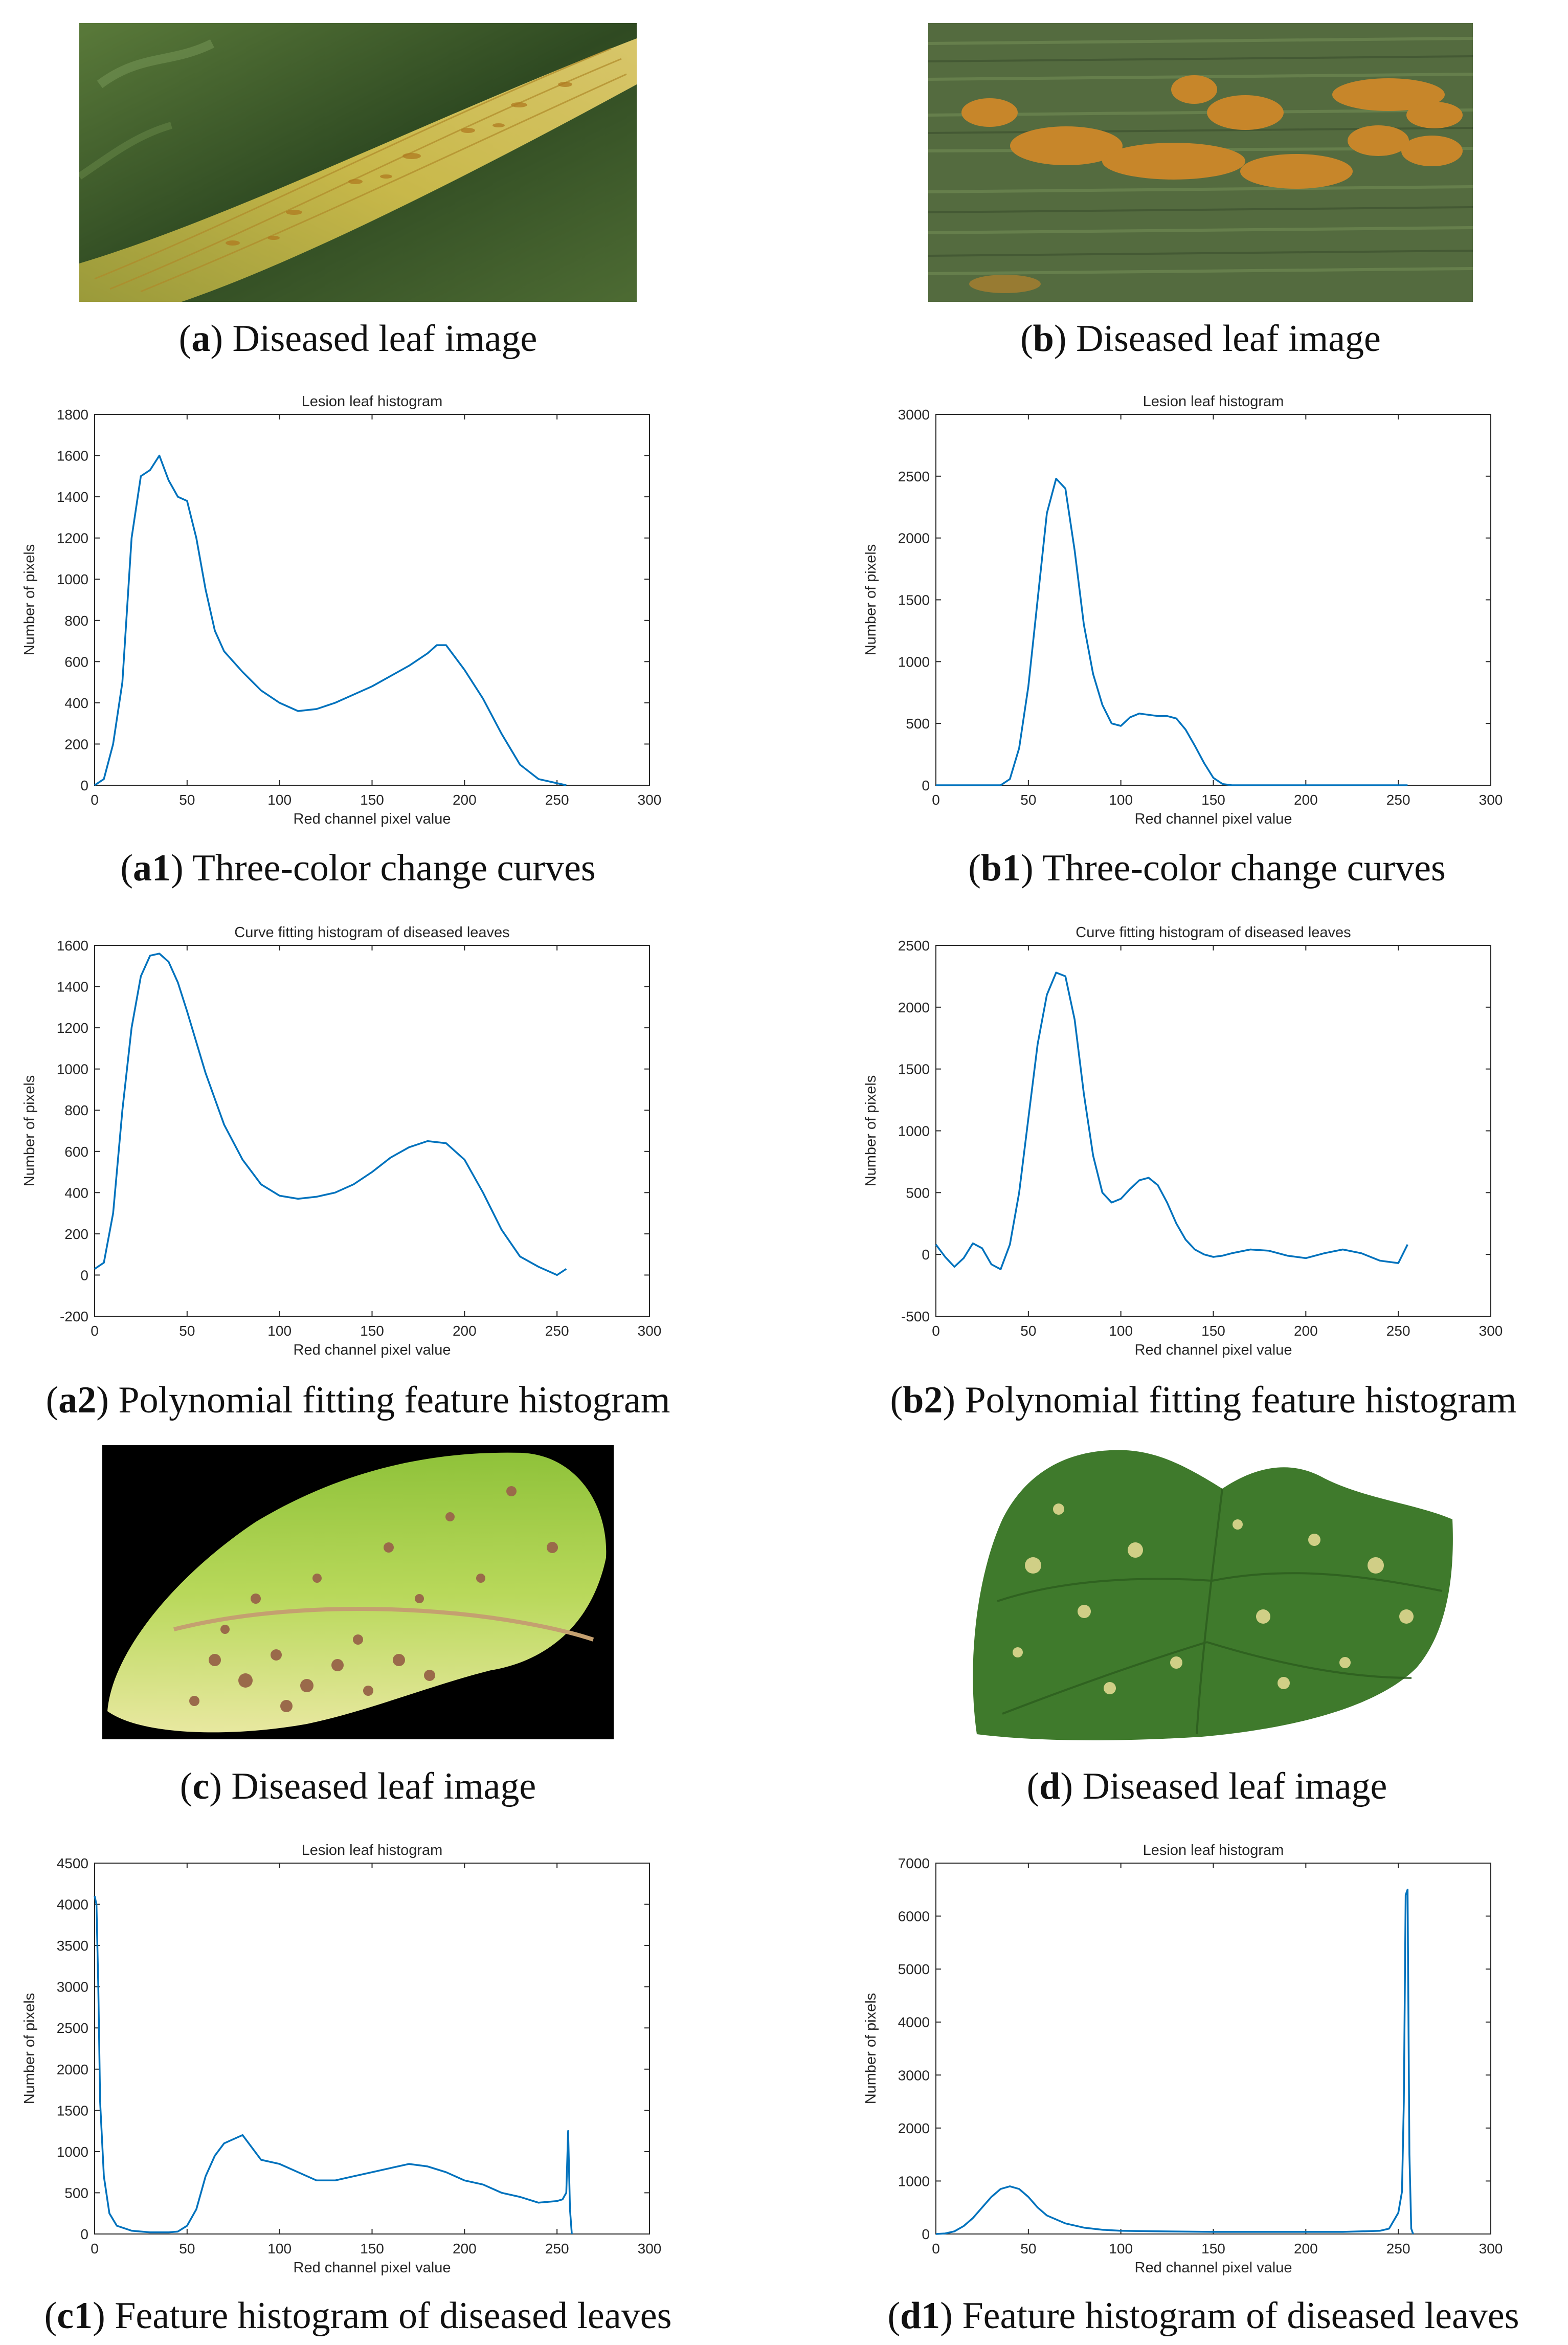 The image size is (1568, 2345). I want to click on x-tick-label: 100, so click(279, 800).